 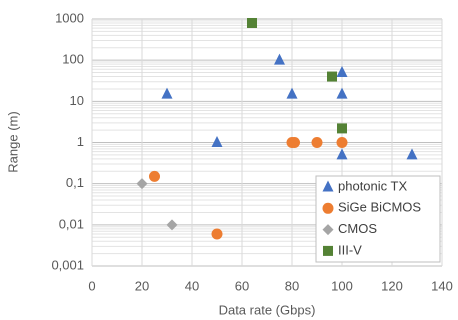 I want to click on x-axis-label: Data rate (Gbps), so click(x=267, y=309).